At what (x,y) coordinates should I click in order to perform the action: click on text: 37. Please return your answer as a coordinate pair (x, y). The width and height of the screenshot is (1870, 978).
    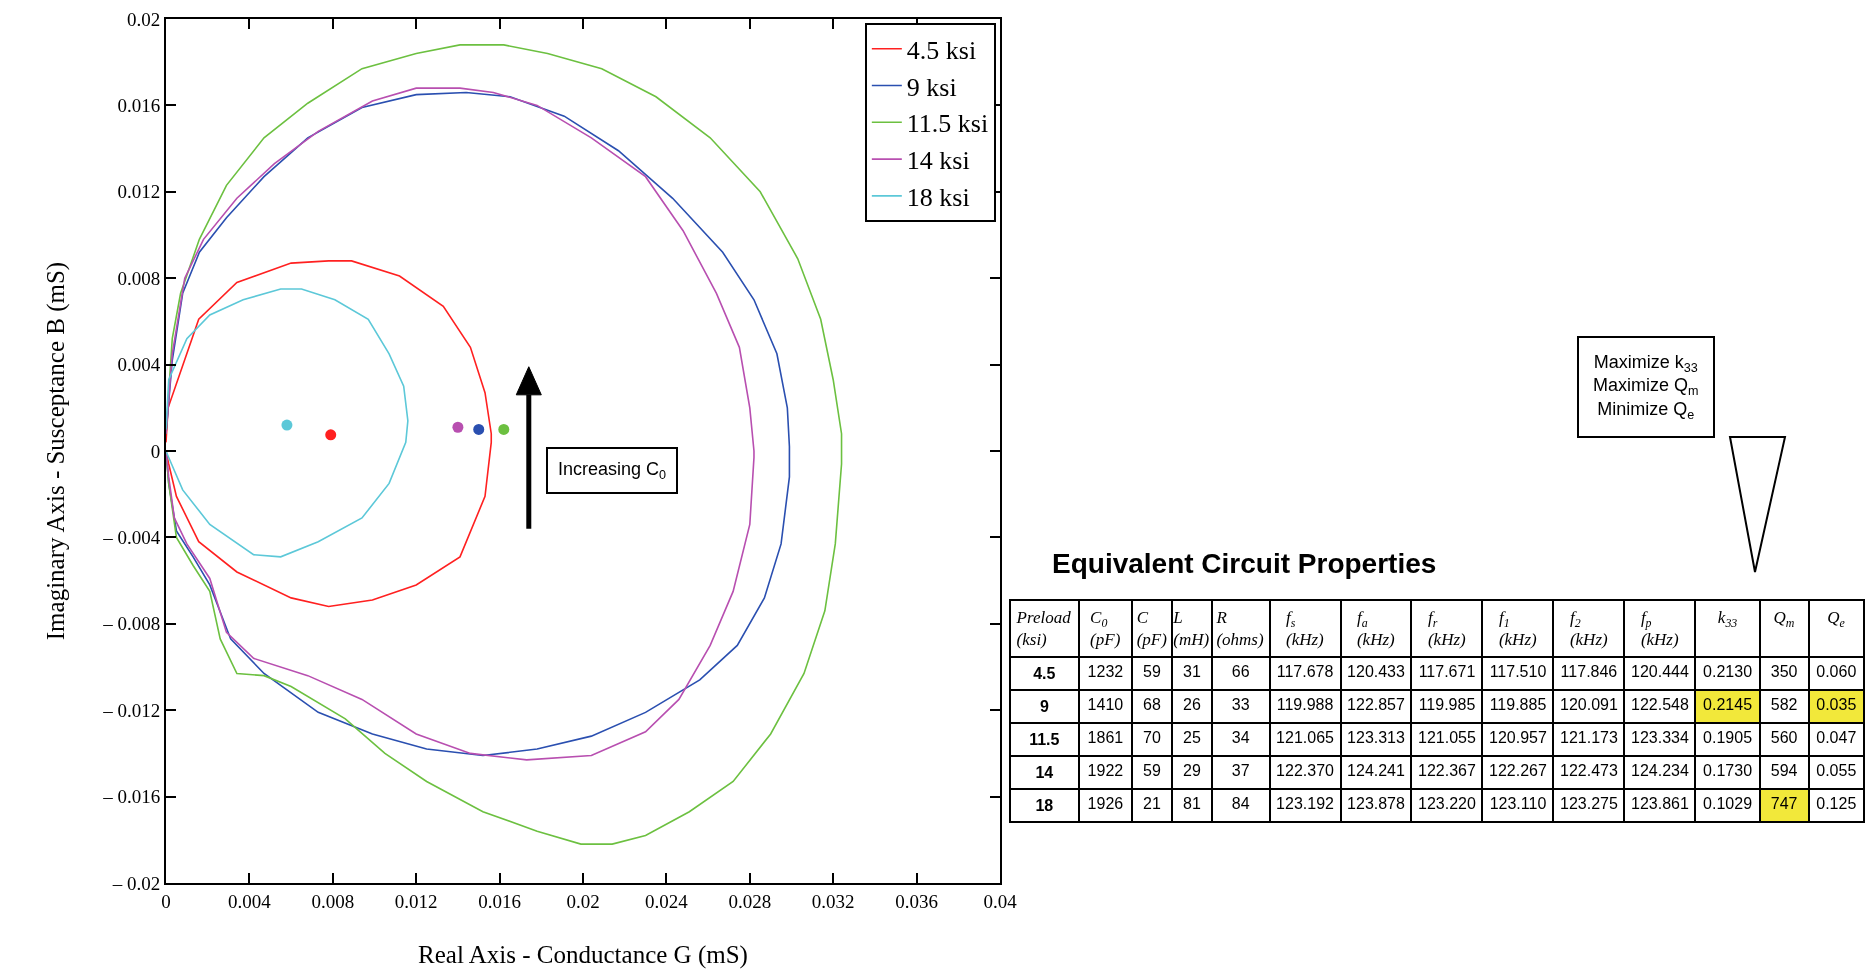
    Looking at the image, I should click on (1240, 771).